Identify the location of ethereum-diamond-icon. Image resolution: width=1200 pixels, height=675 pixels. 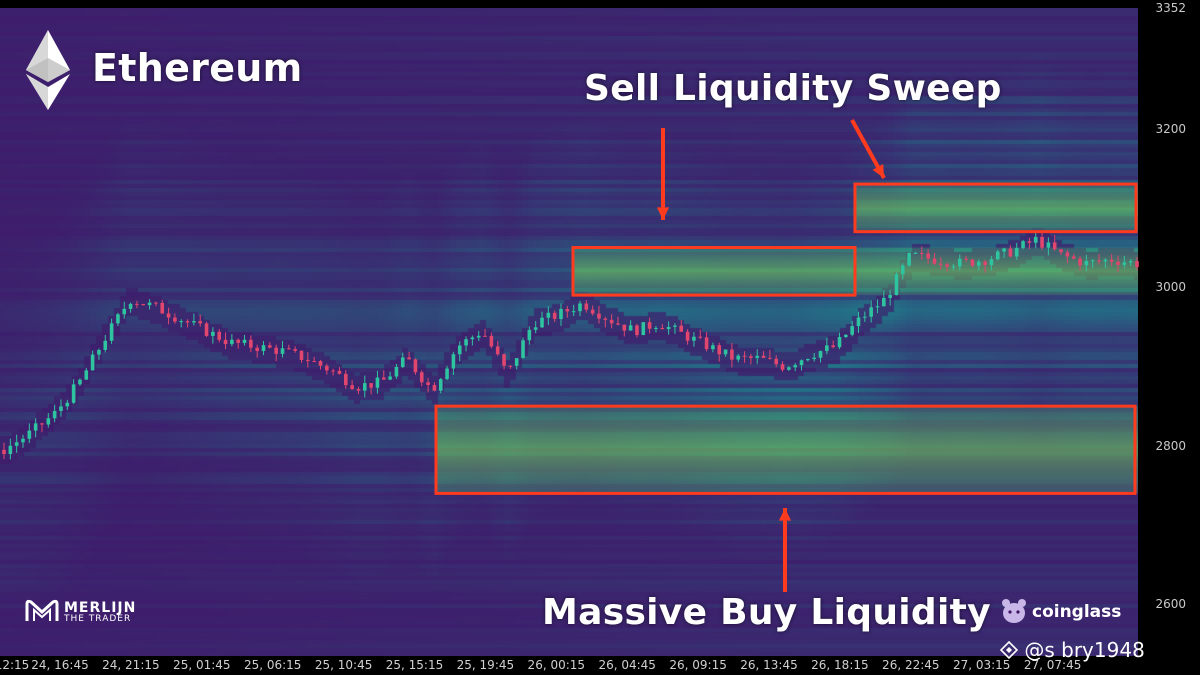
(48, 70).